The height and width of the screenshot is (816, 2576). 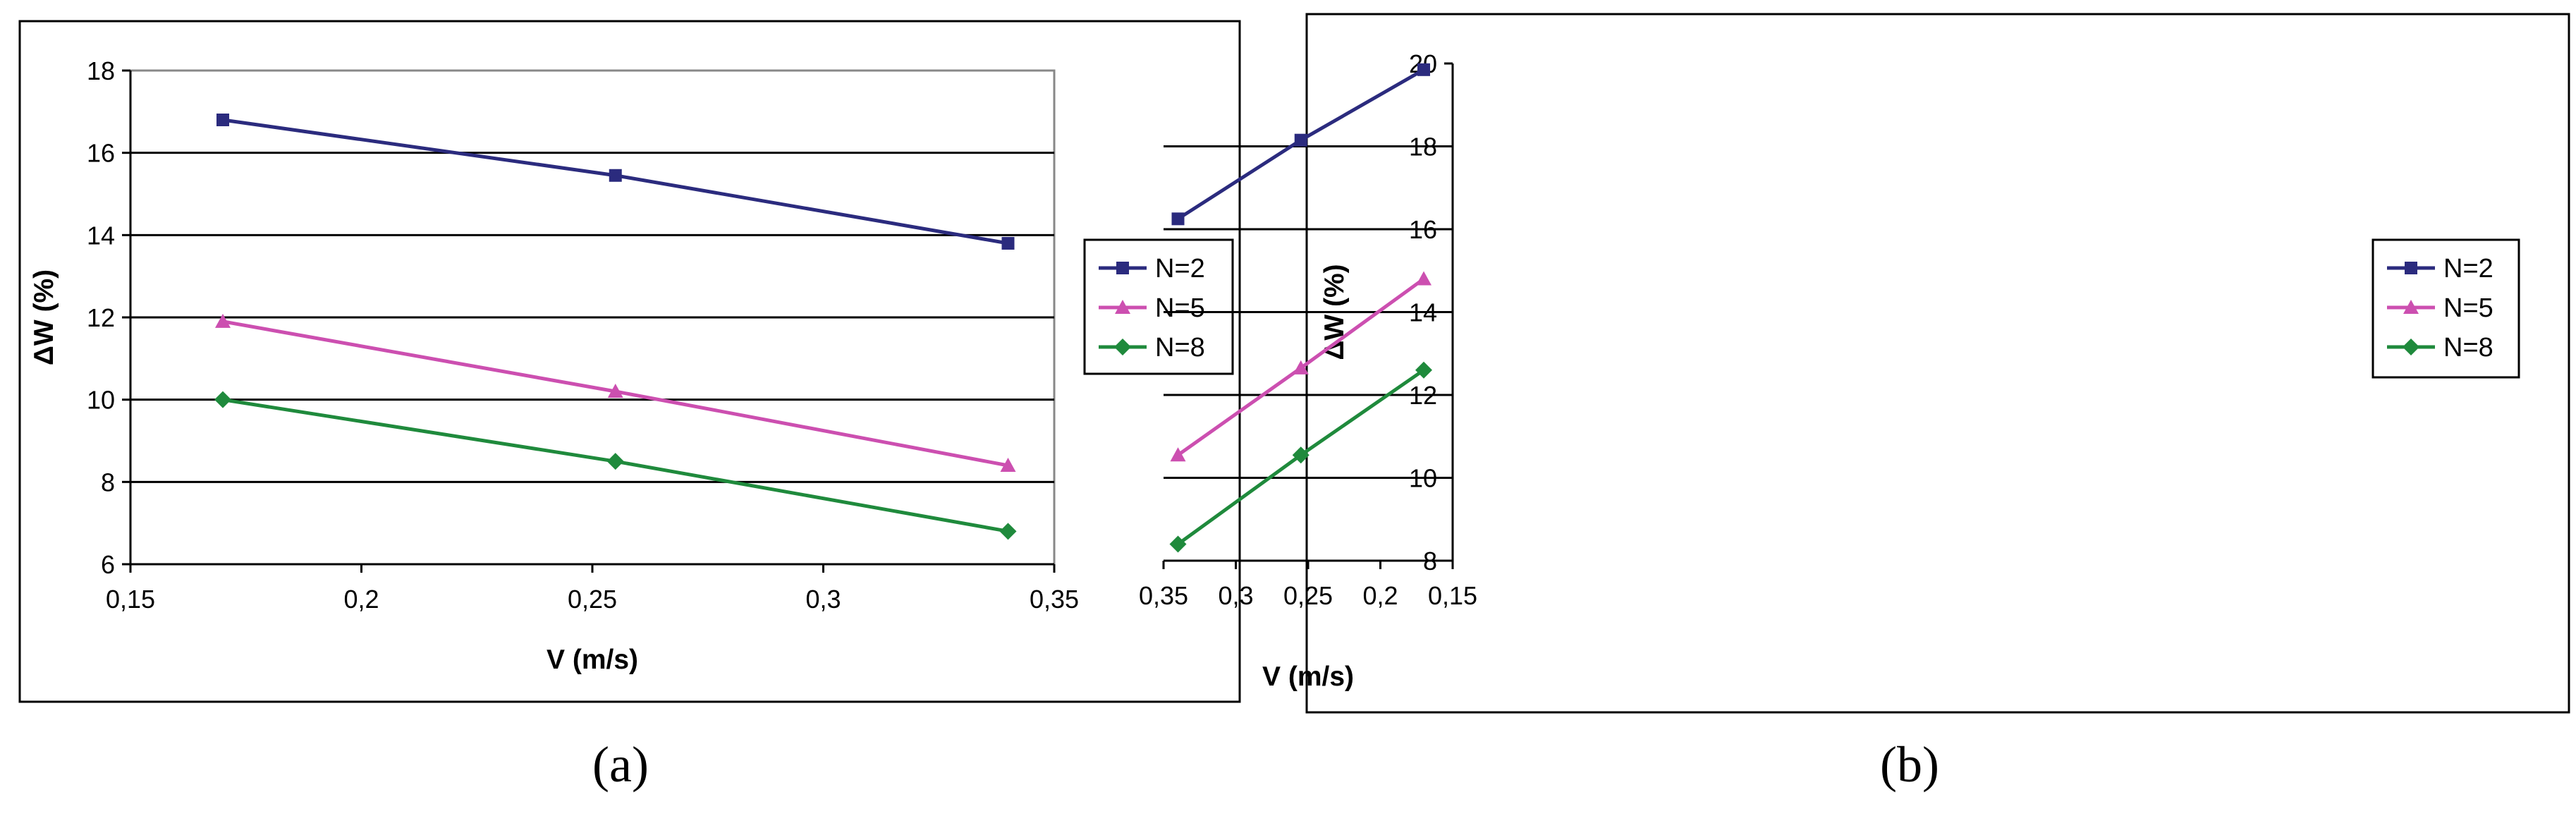 What do you see at coordinates (1910, 764) in the screenshot?
I see `figure-caption: (b)` at bounding box center [1910, 764].